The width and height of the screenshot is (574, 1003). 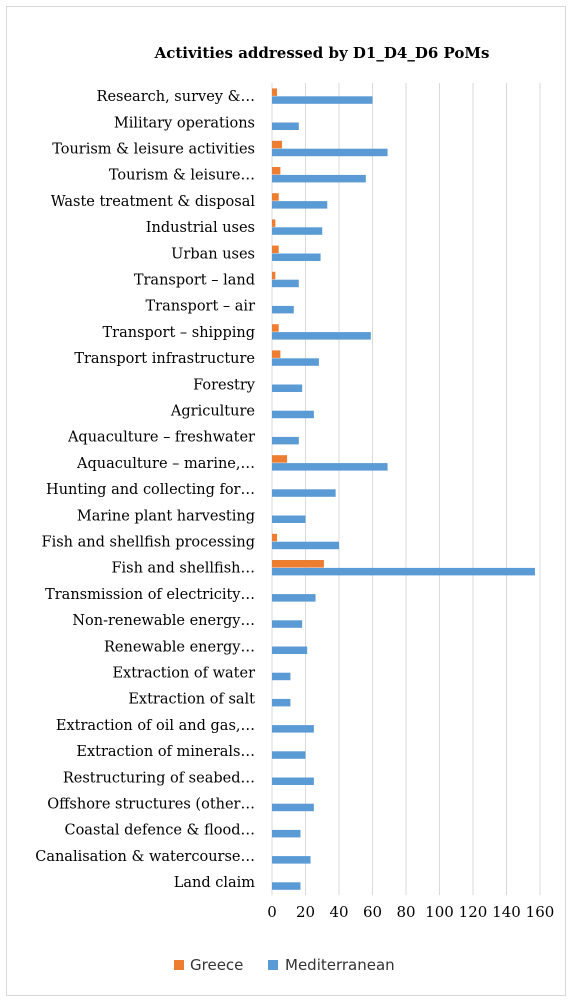 What do you see at coordinates (405, 912) in the screenshot?
I see `x-tick-label: 80` at bounding box center [405, 912].